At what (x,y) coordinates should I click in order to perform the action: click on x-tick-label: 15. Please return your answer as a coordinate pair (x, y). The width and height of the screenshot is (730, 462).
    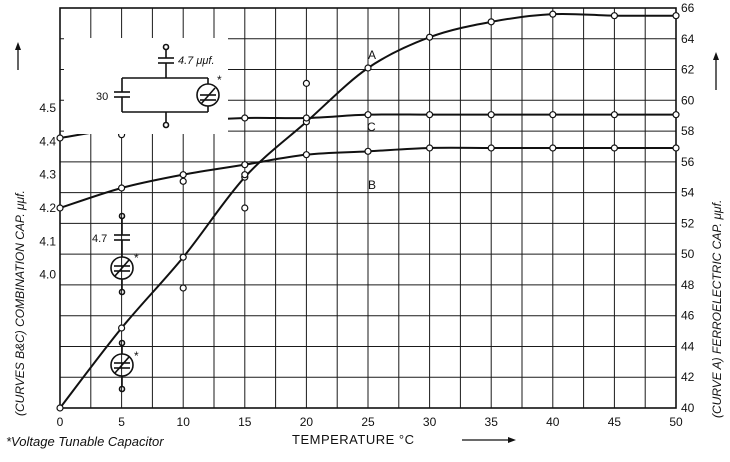
    Looking at the image, I should click on (245, 422).